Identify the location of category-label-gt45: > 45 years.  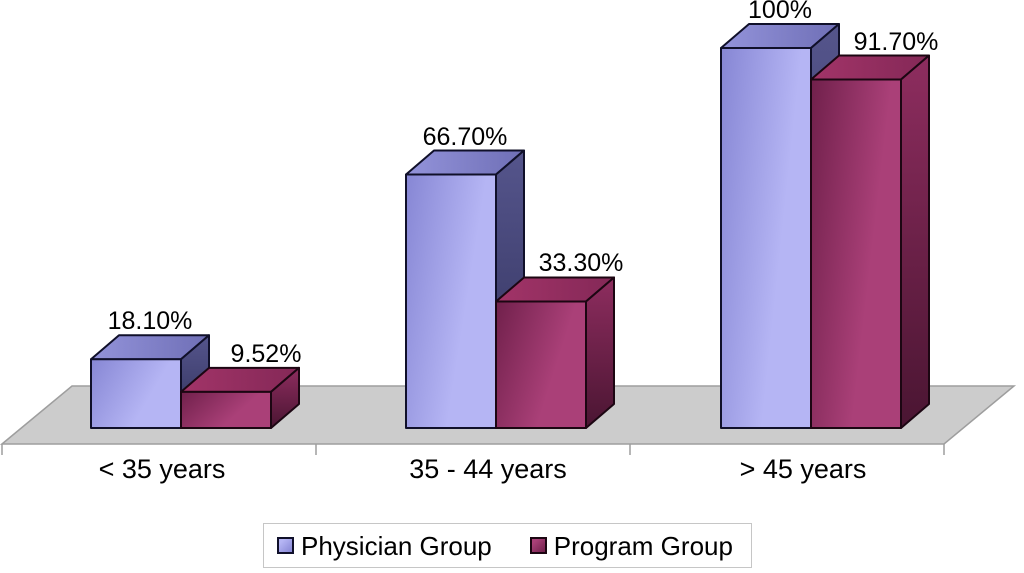
(803, 469).